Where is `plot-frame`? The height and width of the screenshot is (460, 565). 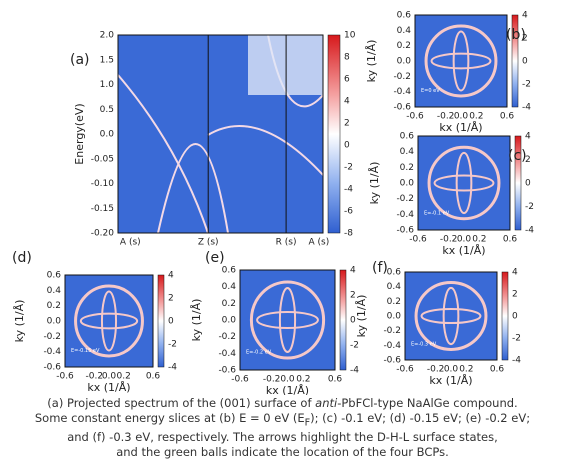 plot-frame is located at coordinates (287, 320).